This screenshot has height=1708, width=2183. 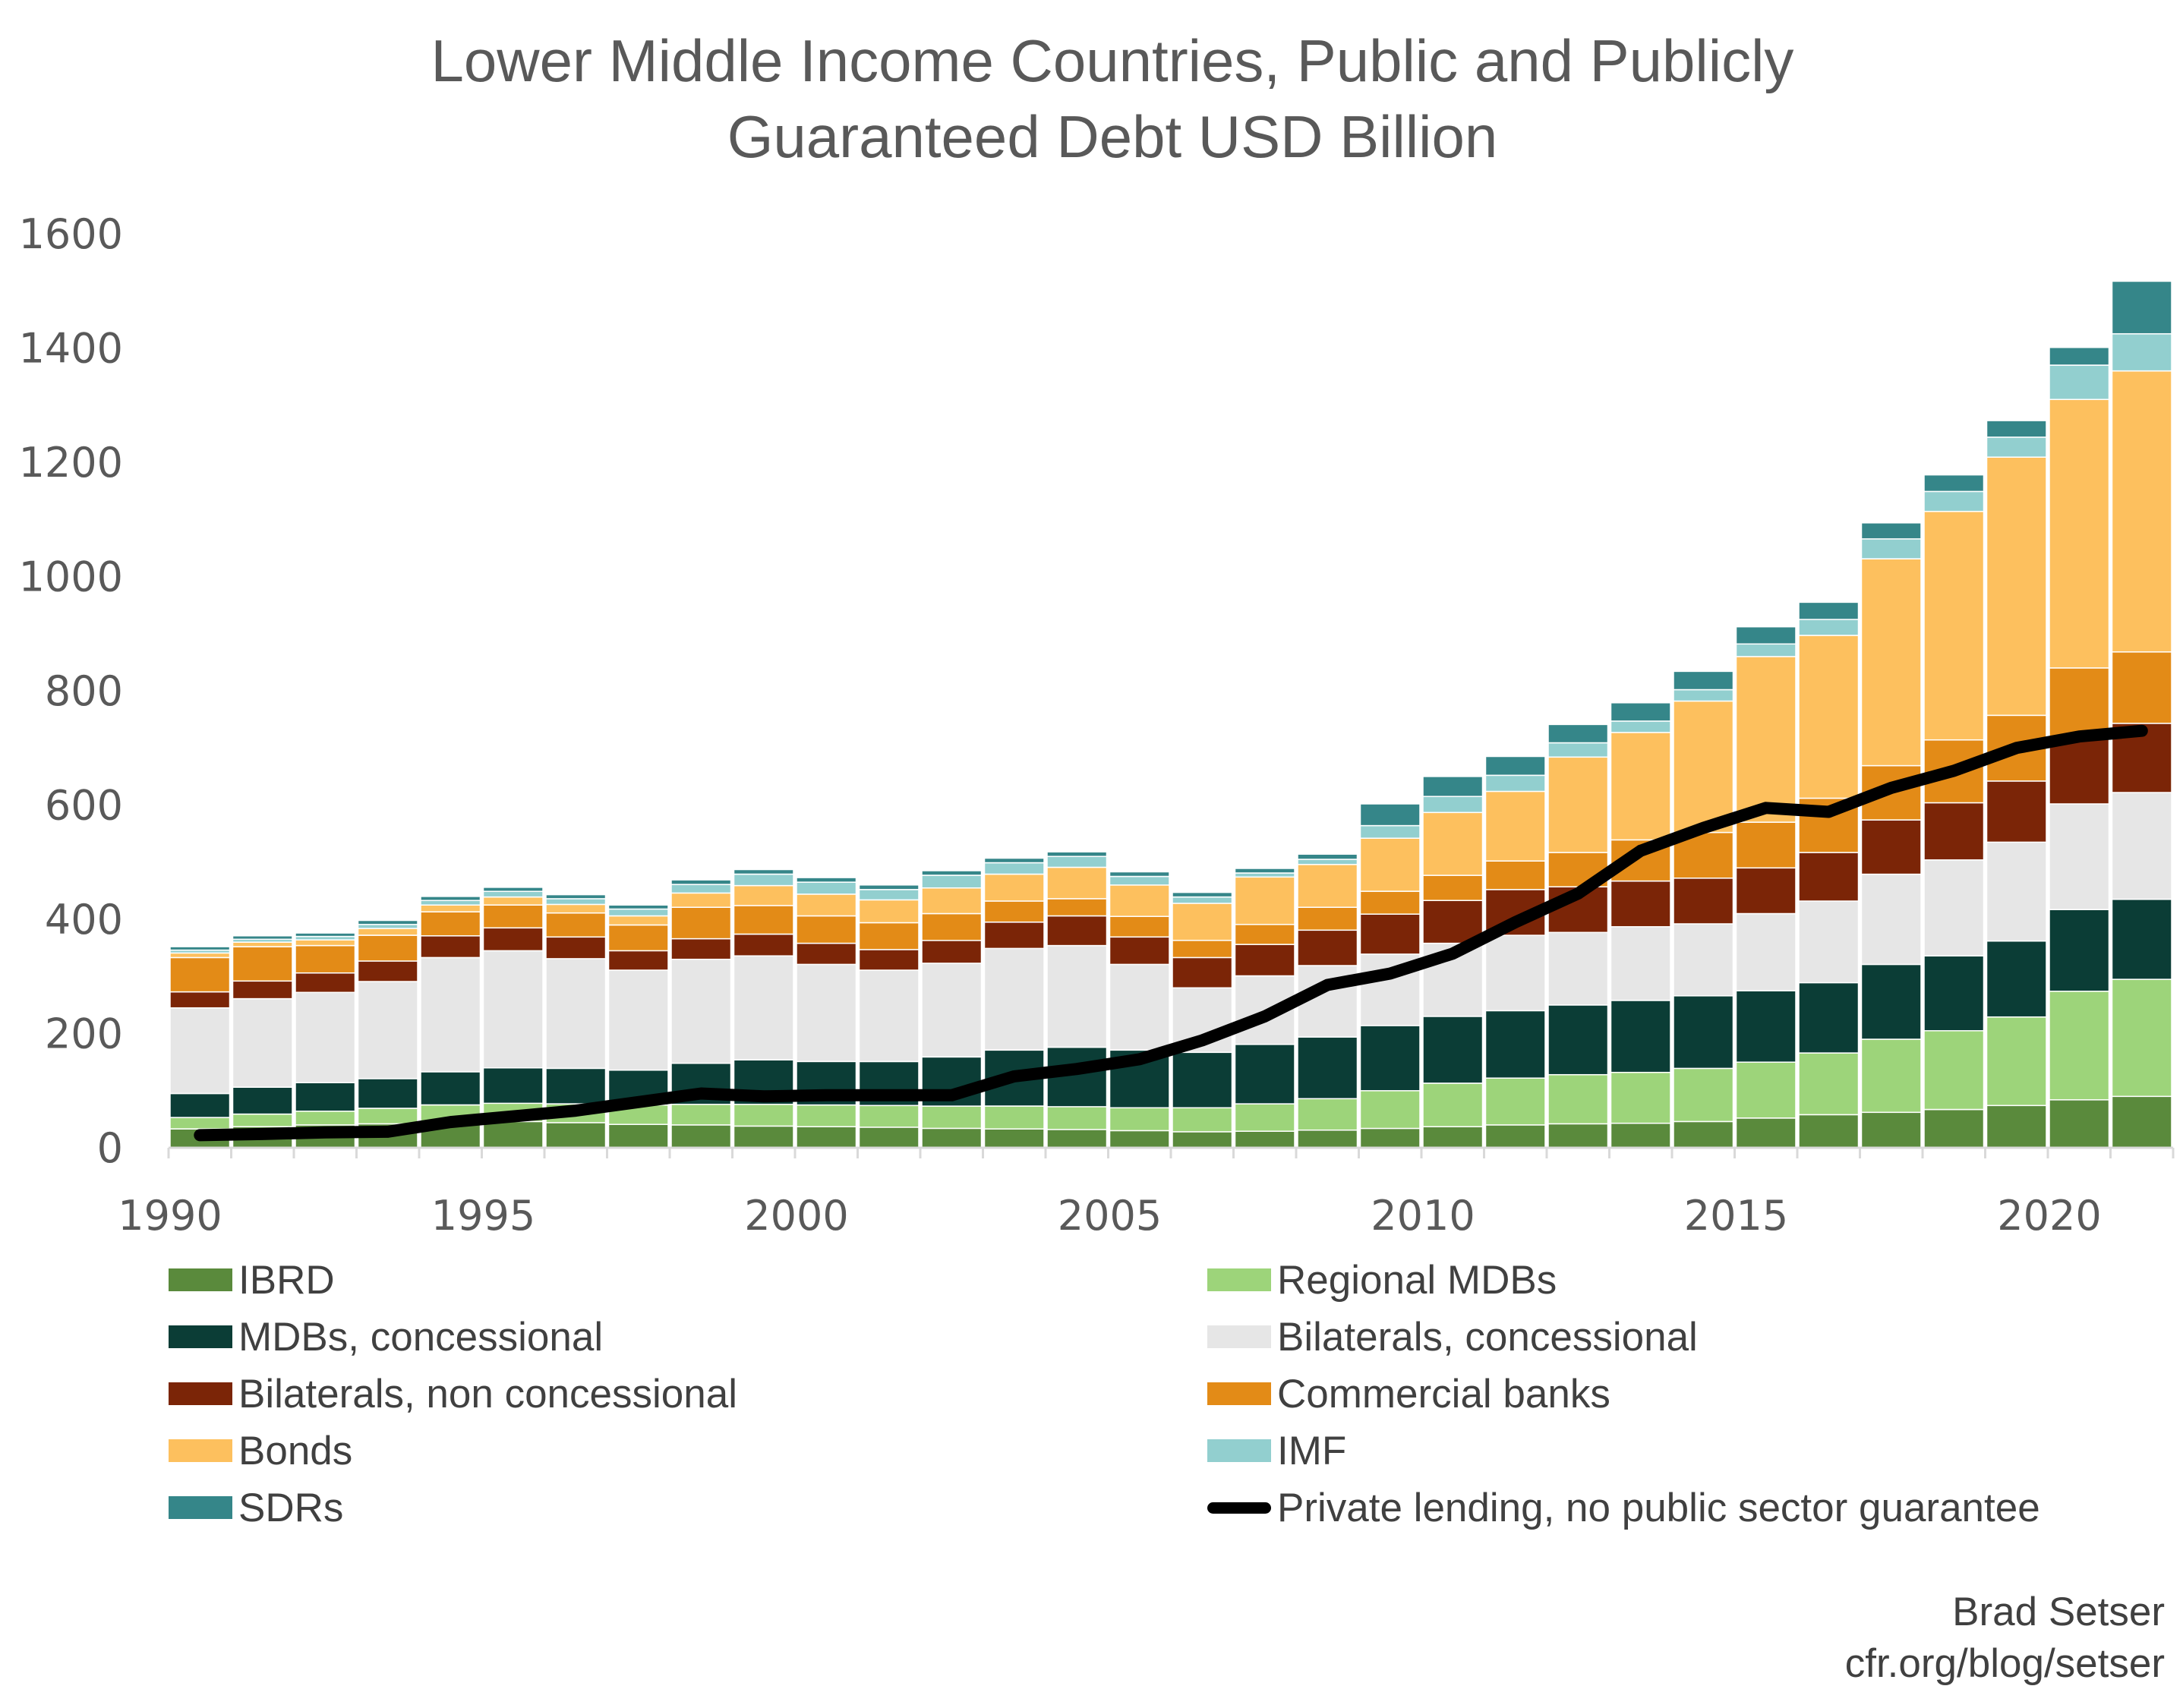 What do you see at coordinates (2141, 511) in the screenshot?
I see `bar-segment-bonds-2021` at bounding box center [2141, 511].